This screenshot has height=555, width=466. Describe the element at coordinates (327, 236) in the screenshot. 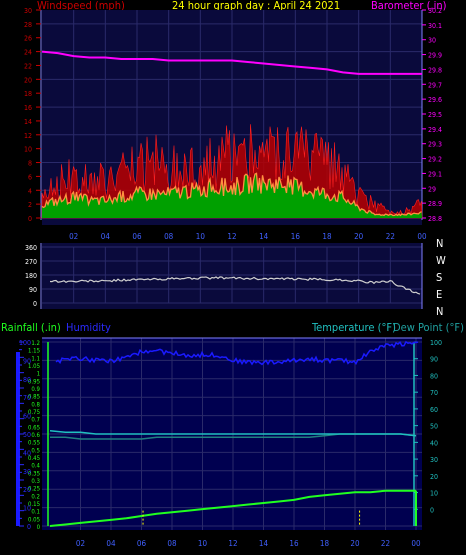

I see `wind-x-tick-label: 18` at that location.